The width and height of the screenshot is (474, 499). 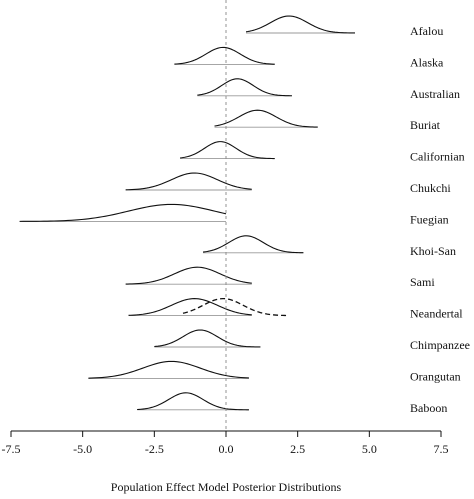 What do you see at coordinates (226, 449) in the screenshot?
I see `x-tick-label: 0.0` at bounding box center [226, 449].